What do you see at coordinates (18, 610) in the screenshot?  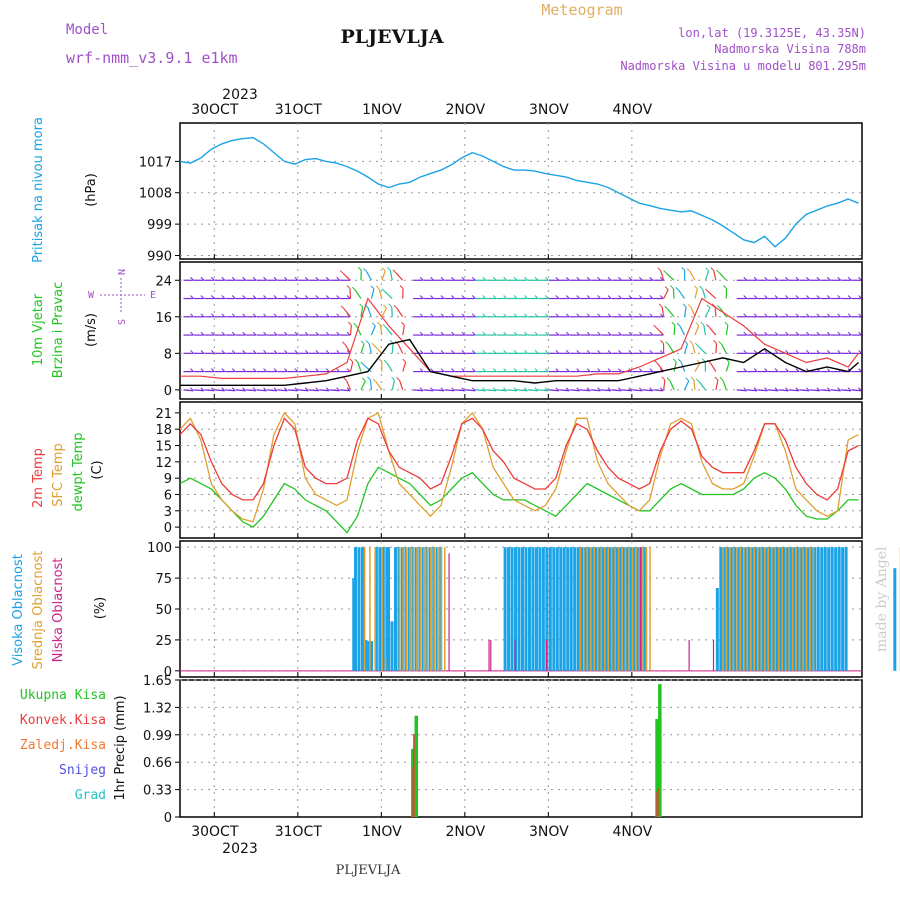 I see `high-cloud-ylabel: Visoka Oblacnost` at bounding box center [18, 610].